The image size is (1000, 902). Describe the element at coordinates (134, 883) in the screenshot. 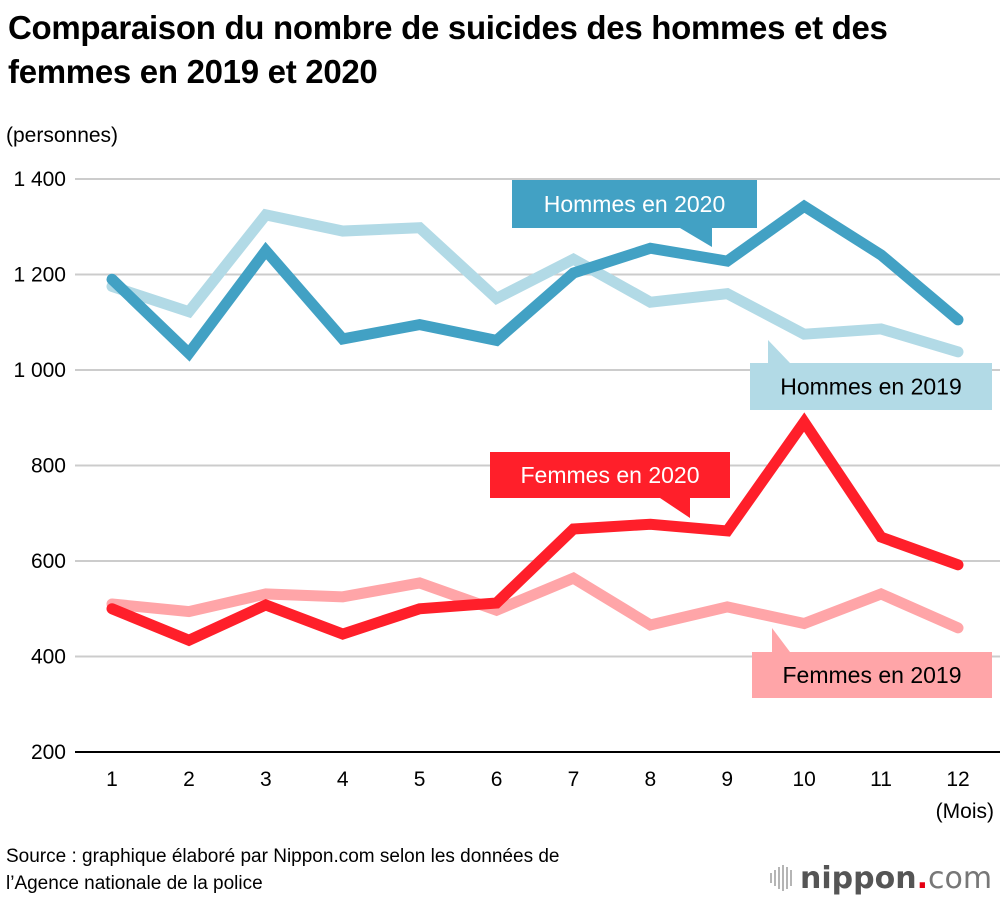

I see `source-line-2: l’Agence nationale de la police` at that location.